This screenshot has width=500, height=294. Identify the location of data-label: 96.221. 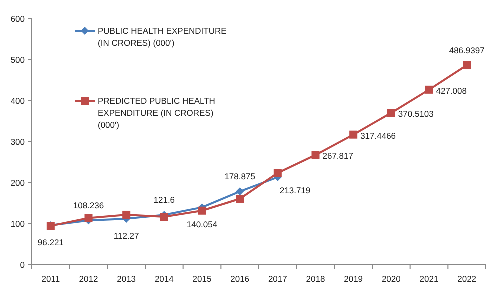
(51, 243).